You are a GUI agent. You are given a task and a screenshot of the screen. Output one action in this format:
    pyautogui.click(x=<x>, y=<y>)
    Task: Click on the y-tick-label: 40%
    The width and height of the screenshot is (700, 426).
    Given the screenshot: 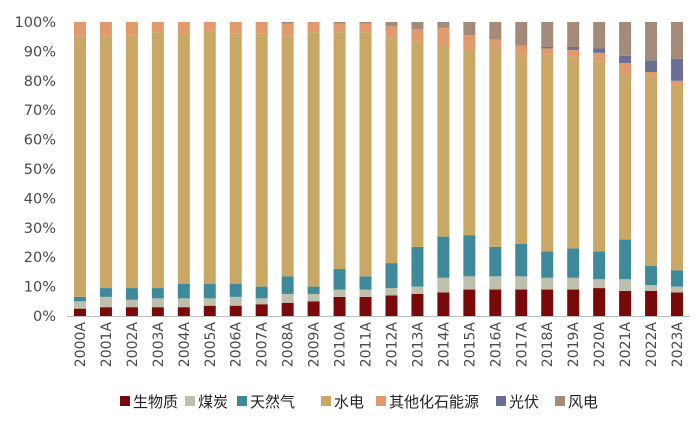 What is the action you would take?
    pyautogui.click(x=40, y=199)
    